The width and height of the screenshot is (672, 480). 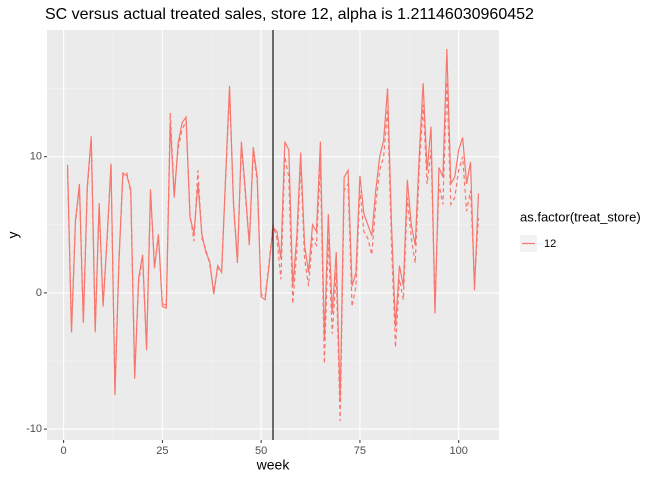 What do you see at coordinates (459, 451) in the screenshot?
I see `x-tick-label: 100` at bounding box center [459, 451].